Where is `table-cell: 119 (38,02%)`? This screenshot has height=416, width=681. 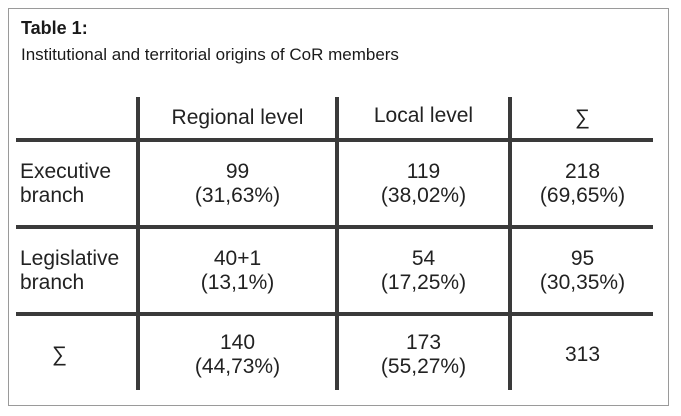
table-cell: 119 (38,02%) is located at coordinates (423, 183).